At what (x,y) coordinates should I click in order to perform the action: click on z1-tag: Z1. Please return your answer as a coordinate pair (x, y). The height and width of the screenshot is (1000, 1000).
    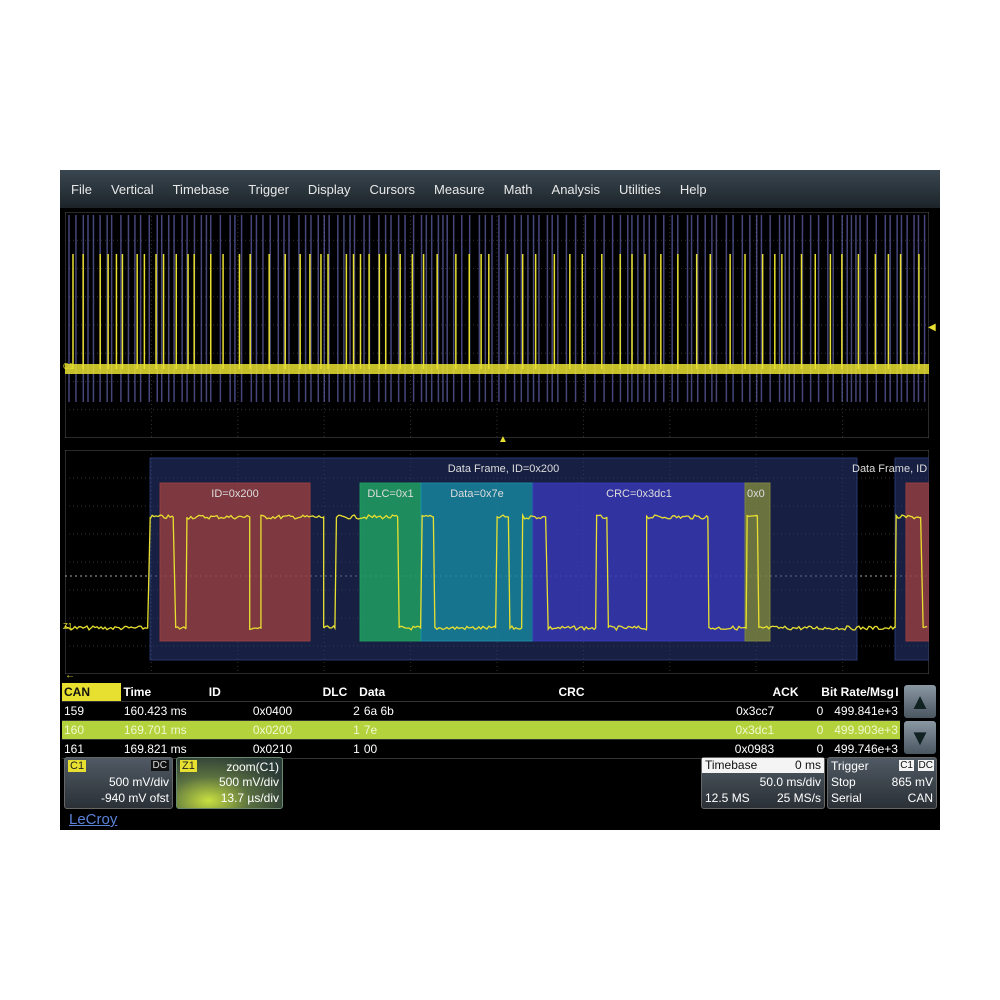
    Looking at the image, I should click on (188, 766).